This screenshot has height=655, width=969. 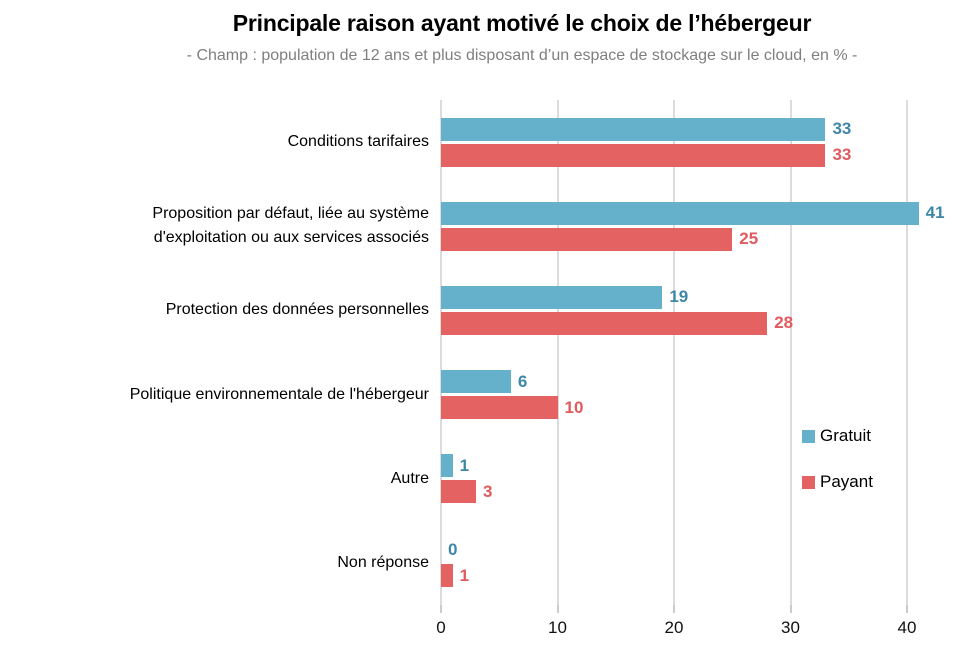 I want to click on tick-label-20: 20, so click(x=674, y=627).